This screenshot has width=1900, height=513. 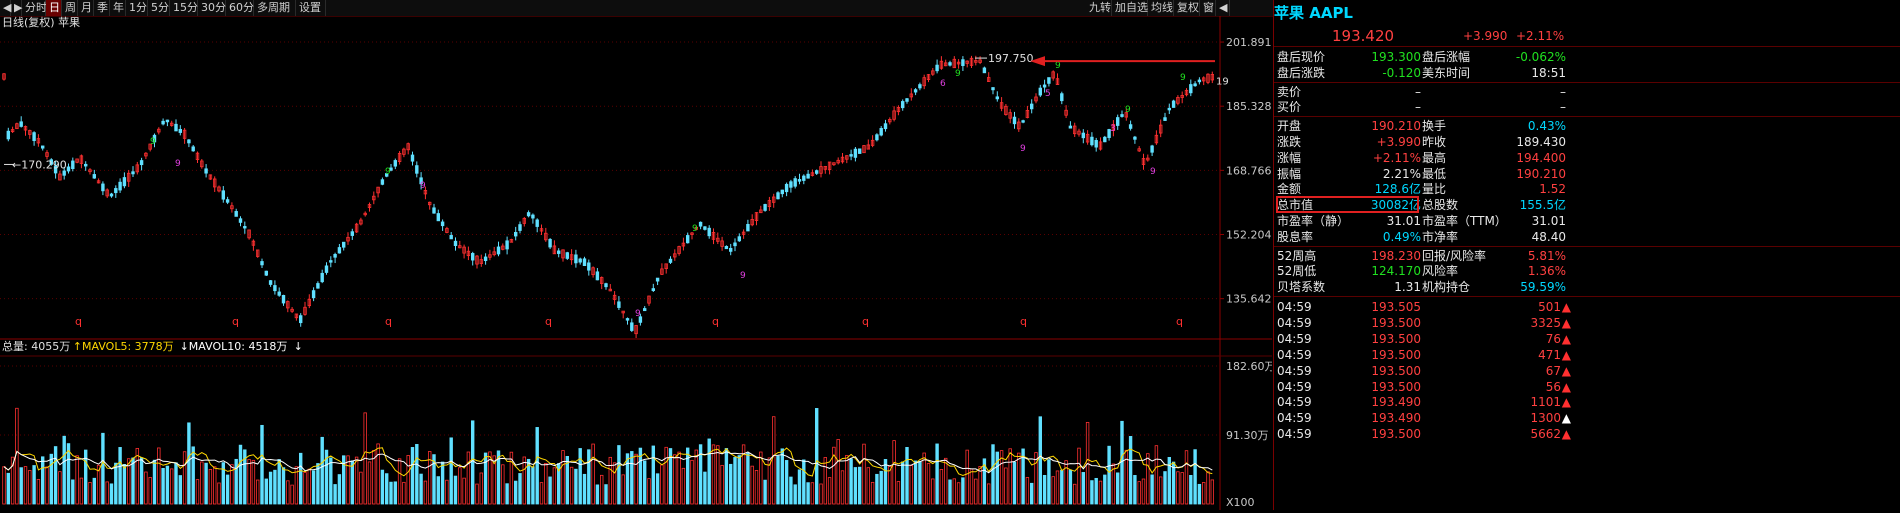 I want to click on bid-ask-row-1: 买价 – –, so click(x=1421, y=107).